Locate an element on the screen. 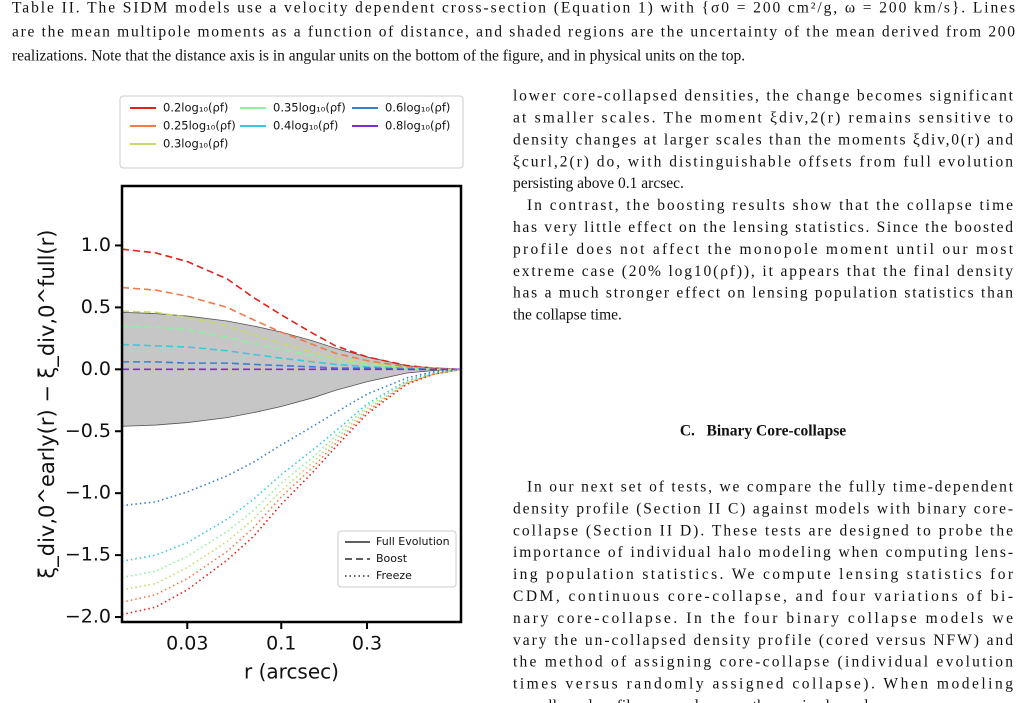  body-line: the collapse time. is located at coordinates (567, 315).